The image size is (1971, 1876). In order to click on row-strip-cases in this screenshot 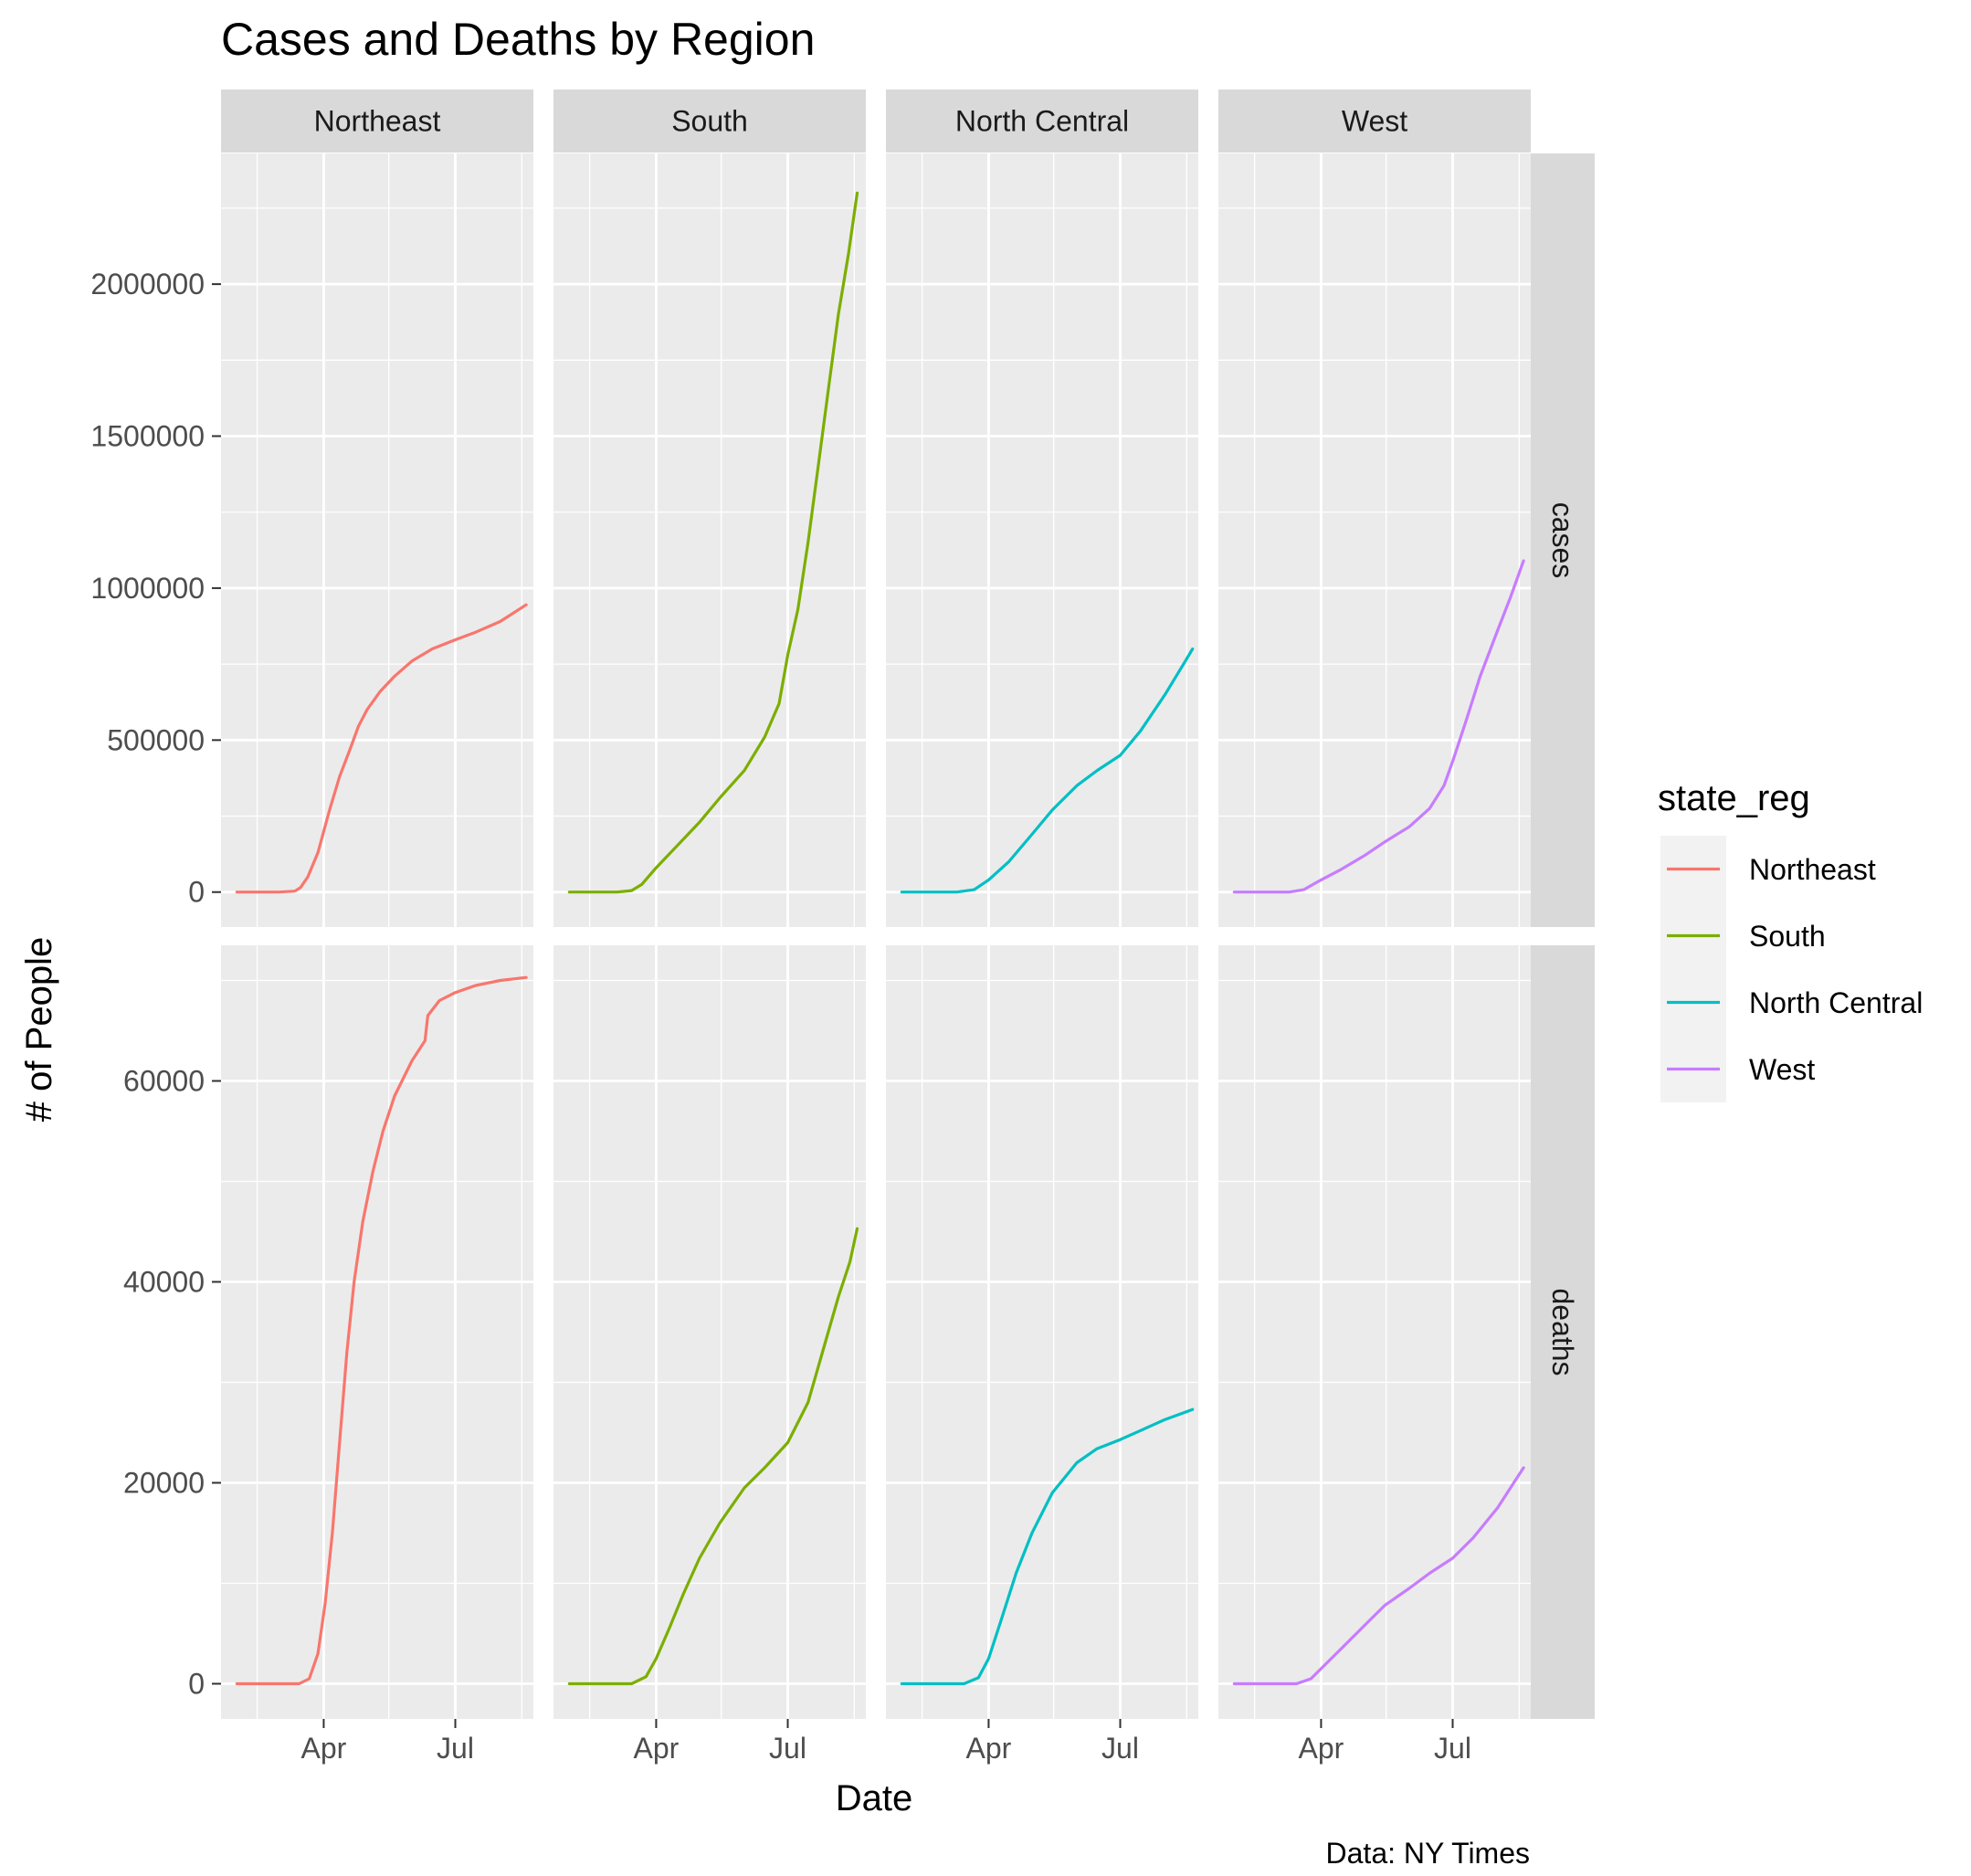, I will do `click(1563, 540)`.